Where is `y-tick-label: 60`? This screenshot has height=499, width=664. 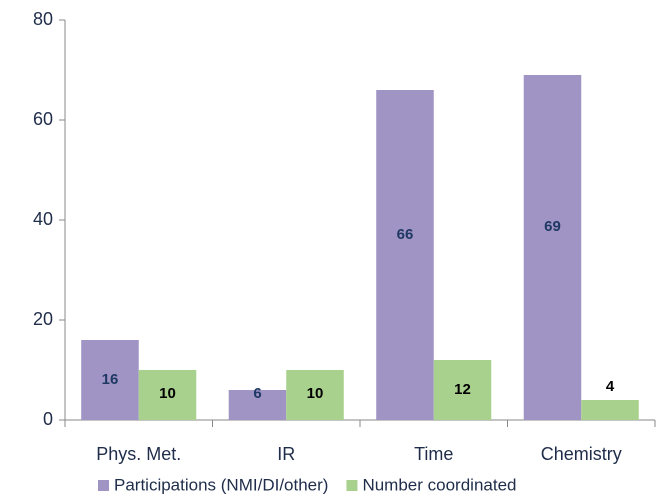
y-tick-label: 60 is located at coordinates (43, 119).